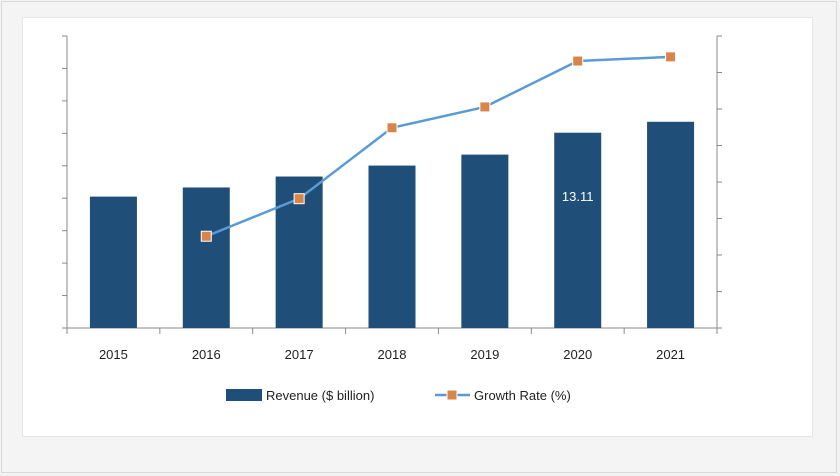  I want to click on bar-2015, so click(113, 262).